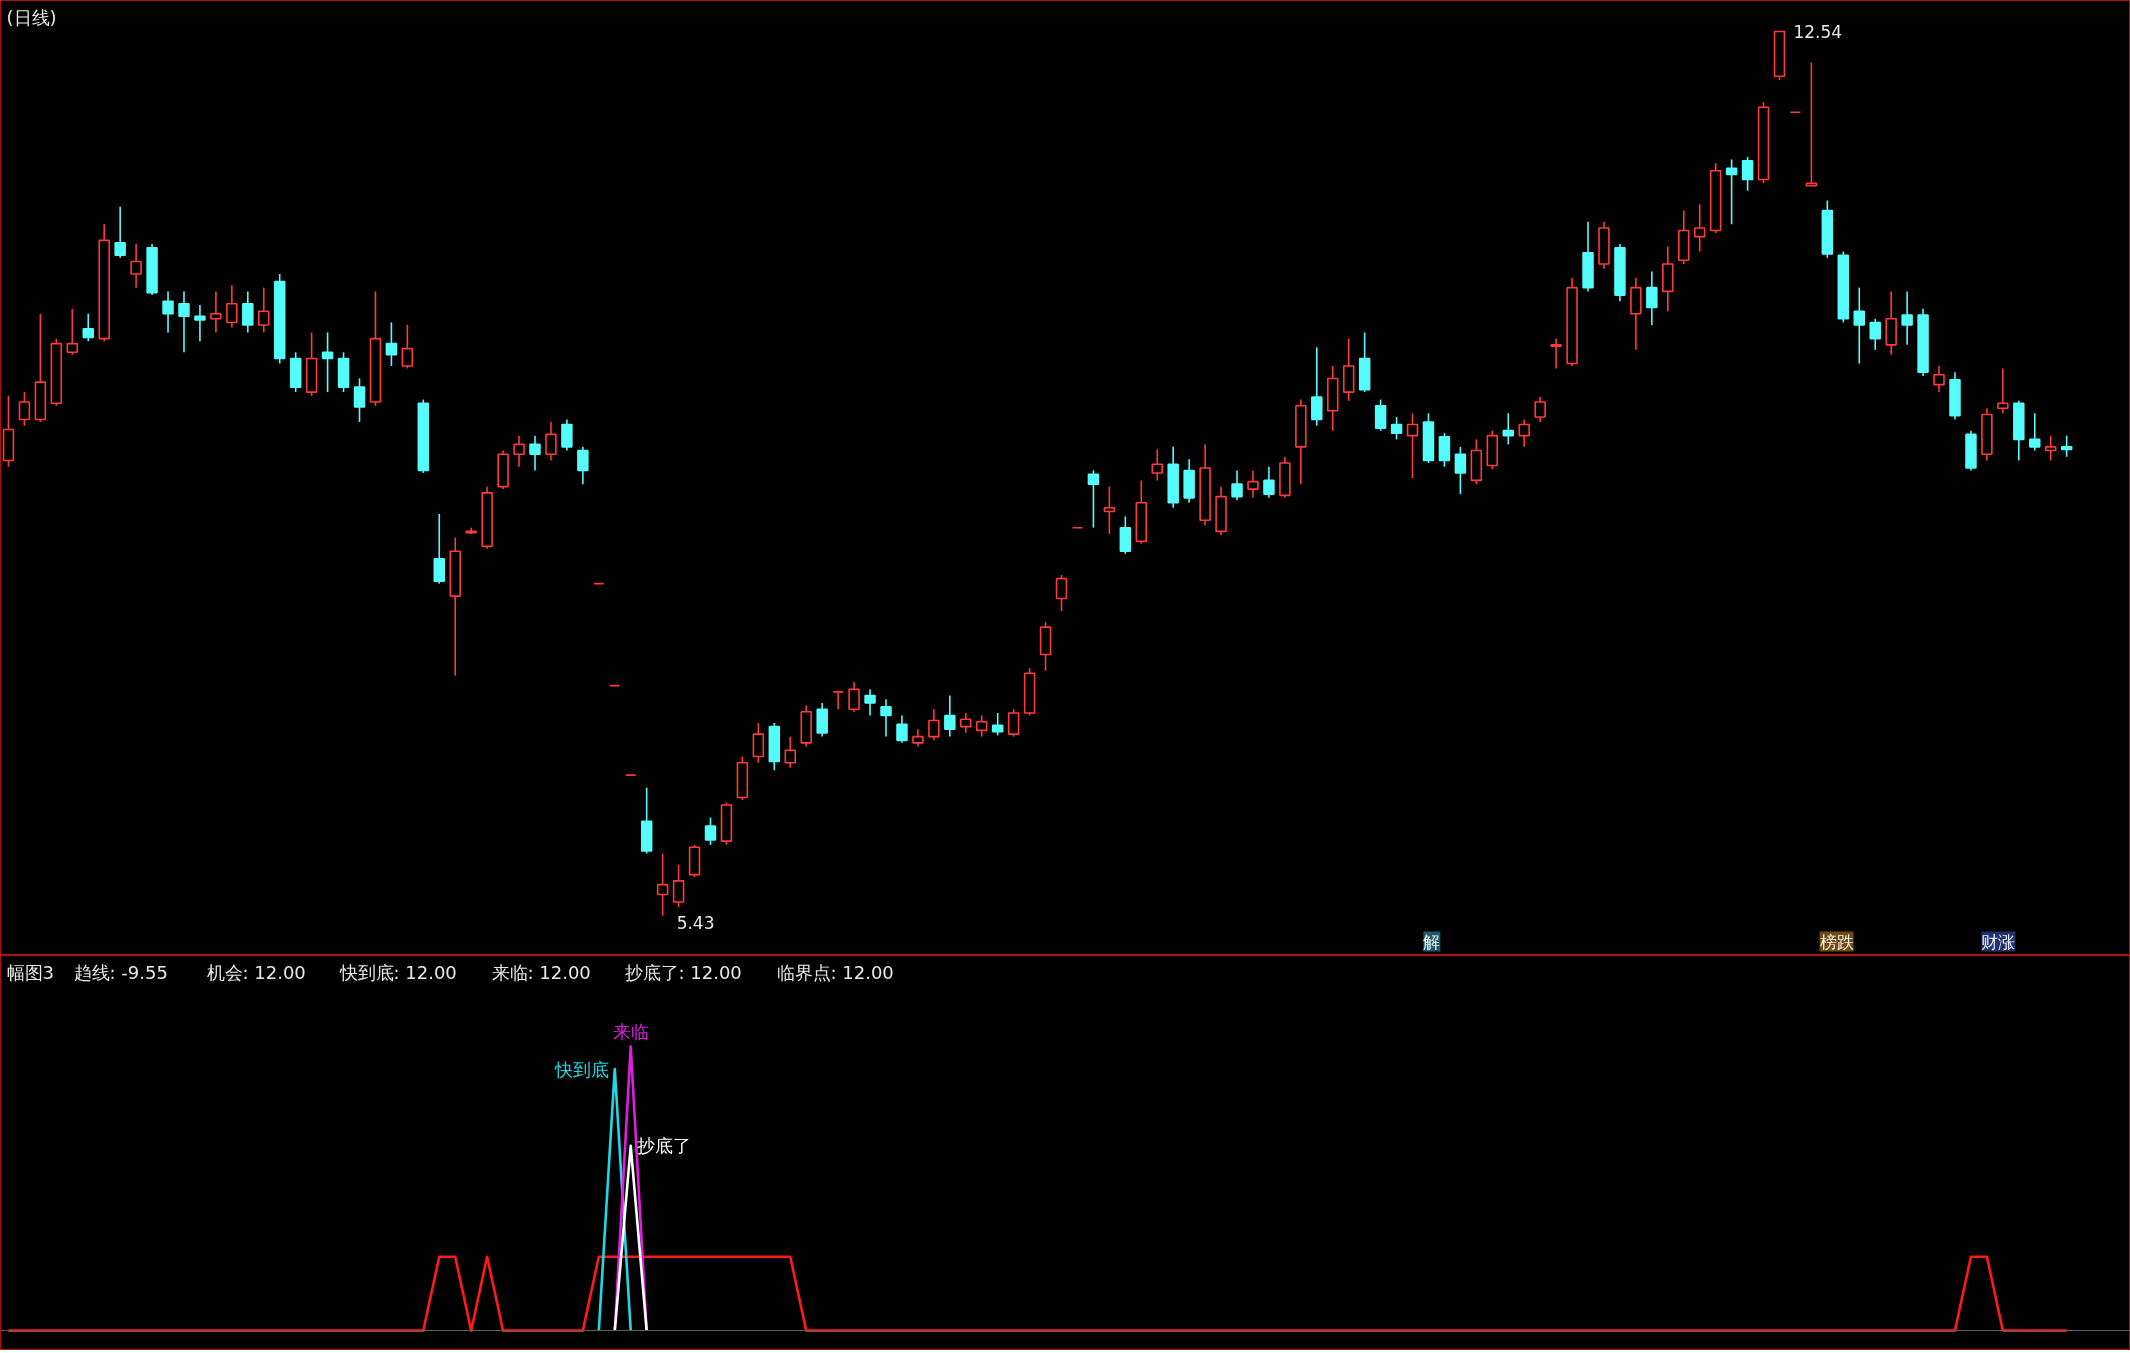 This screenshot has height=1353, width=2130. I want to click on text: 临界点: 12.00, so click(835, 972).